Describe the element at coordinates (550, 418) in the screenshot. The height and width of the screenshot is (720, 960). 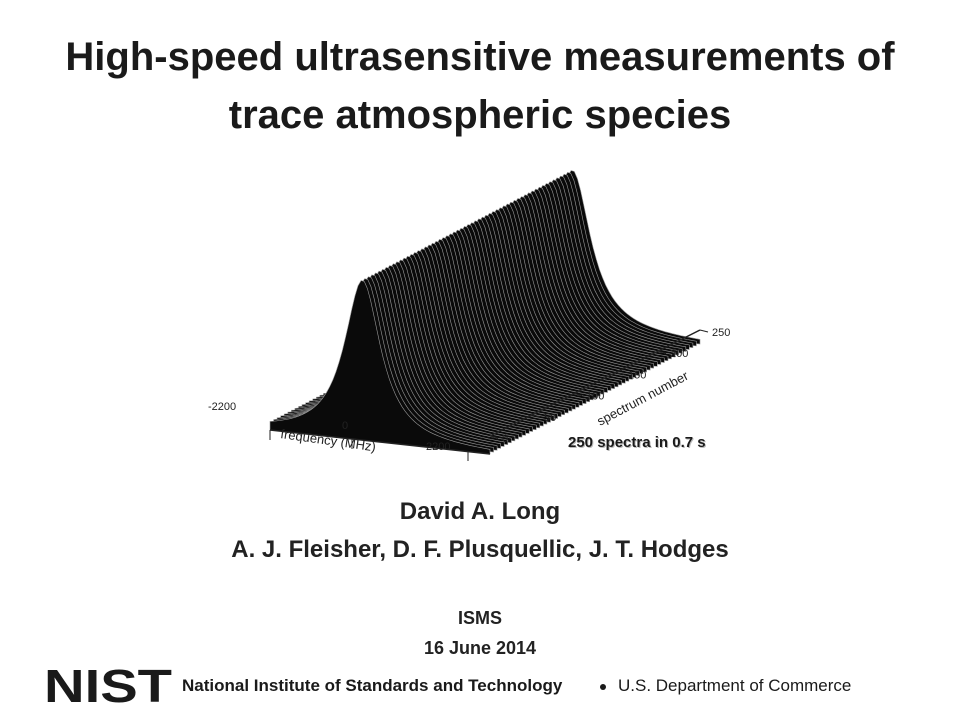
I see `spectrum-tick-label: 50` at that location.